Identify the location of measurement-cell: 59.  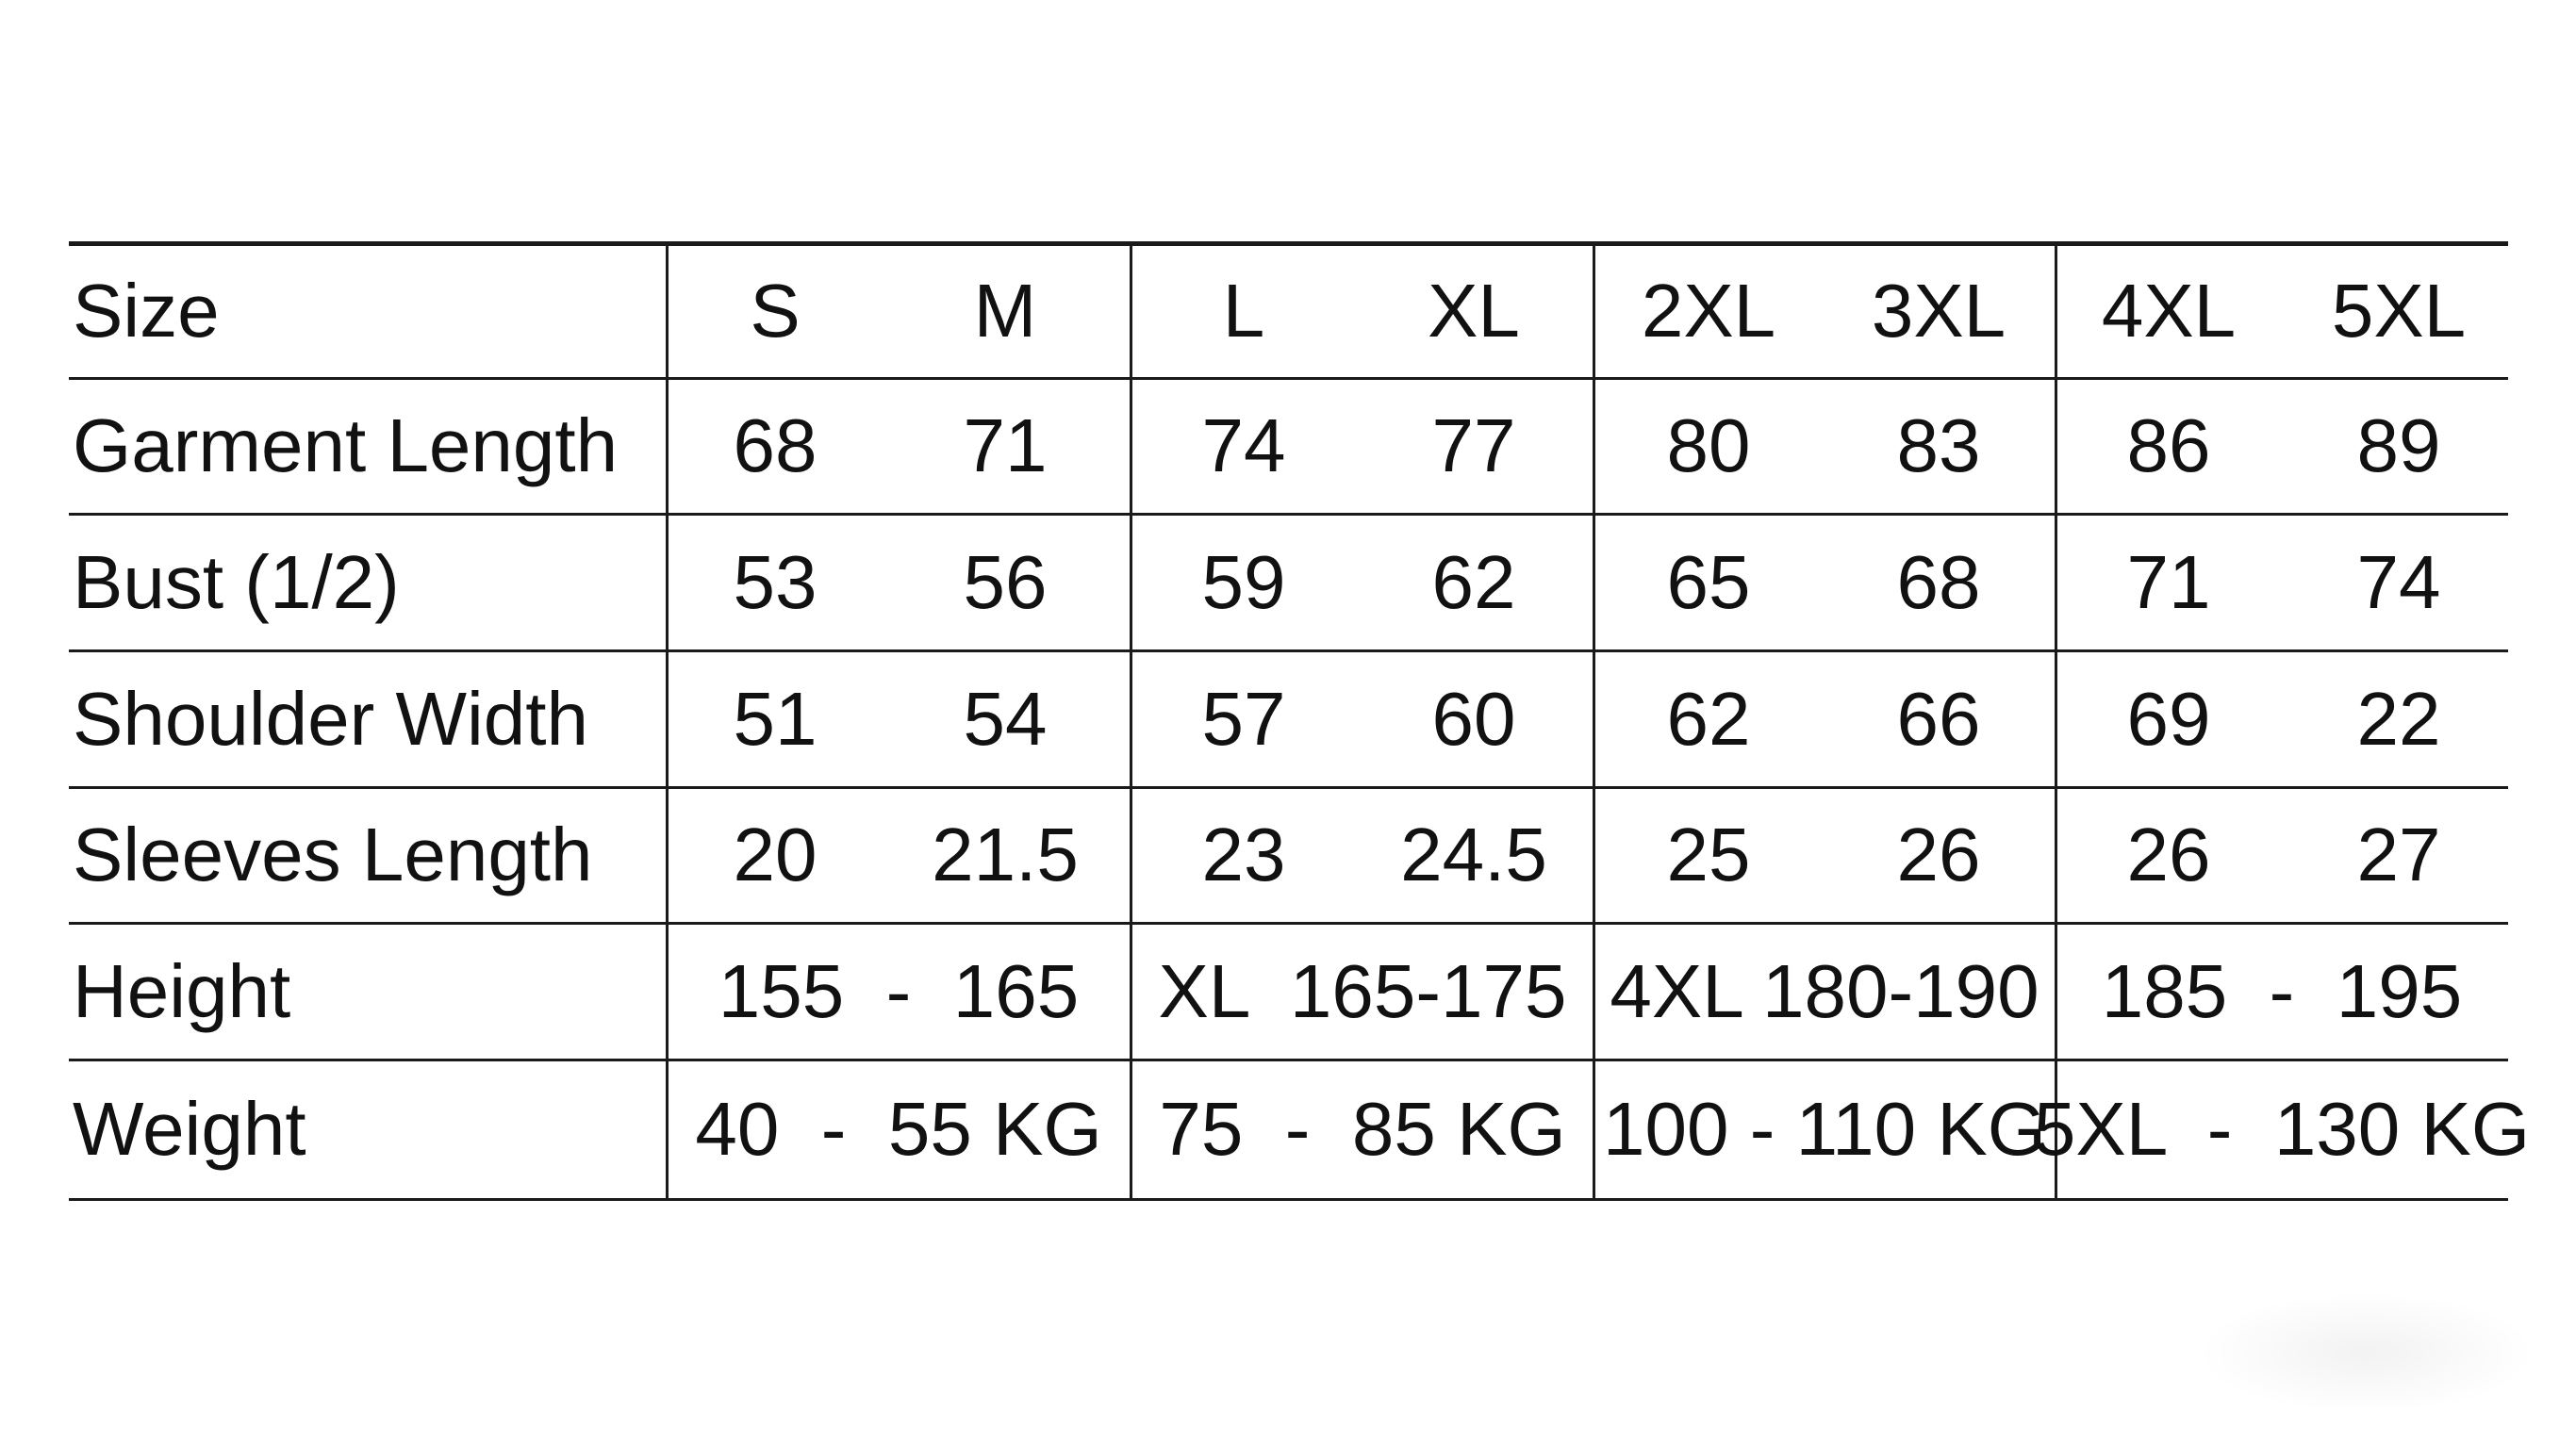
(1243, 581).